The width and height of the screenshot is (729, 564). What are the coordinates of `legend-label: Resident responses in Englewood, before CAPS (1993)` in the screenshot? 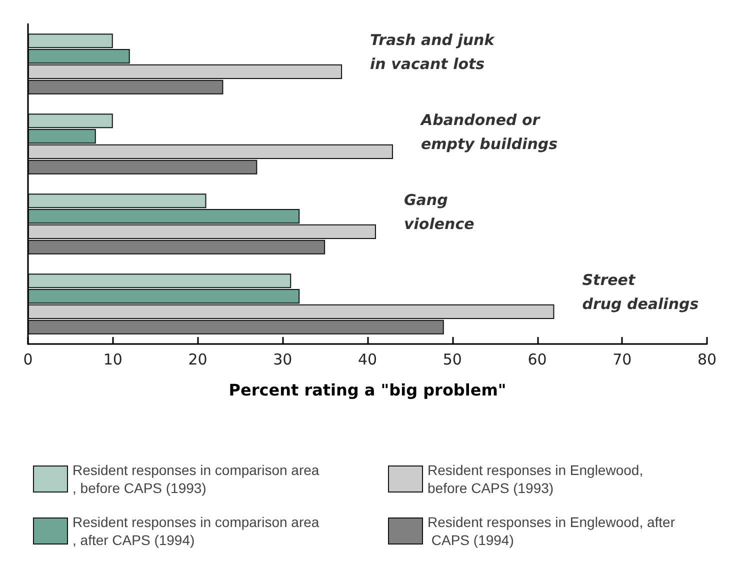 It's located at (537, 479).